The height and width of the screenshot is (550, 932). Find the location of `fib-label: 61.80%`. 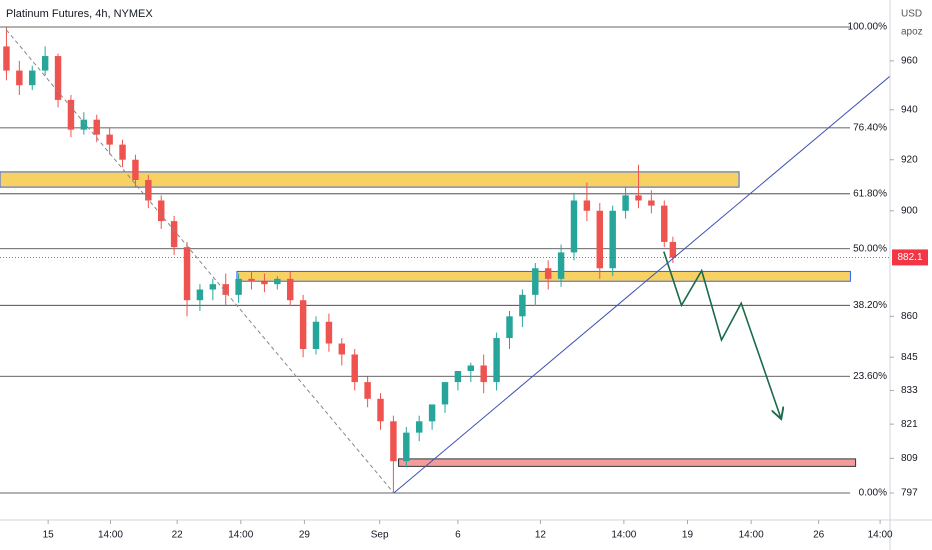

fib-label: 61.80% is located at coordinates (870, 193).